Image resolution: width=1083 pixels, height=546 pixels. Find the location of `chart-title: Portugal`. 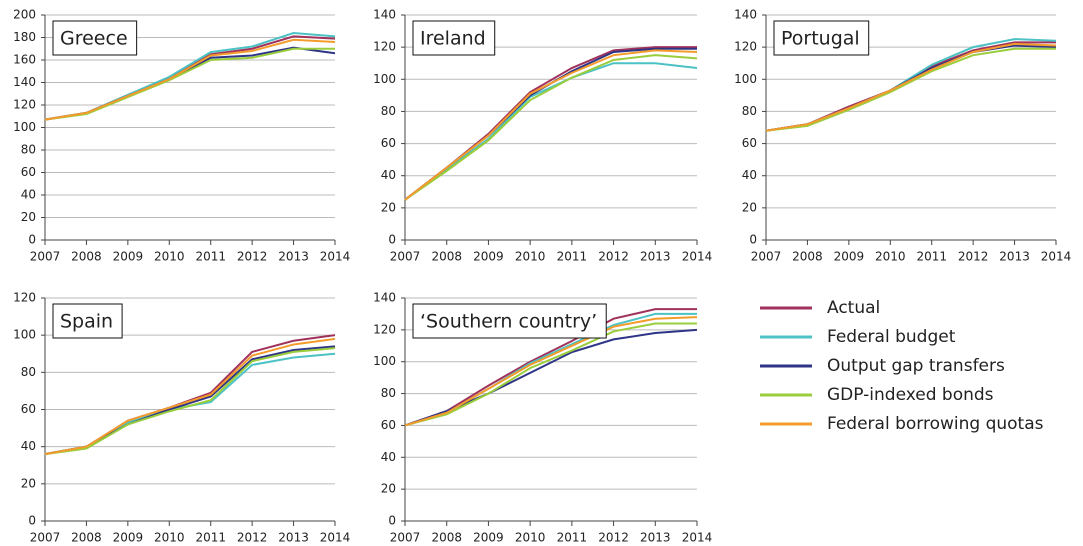

chart-title: Portugal is located at coordinates (820, 39).